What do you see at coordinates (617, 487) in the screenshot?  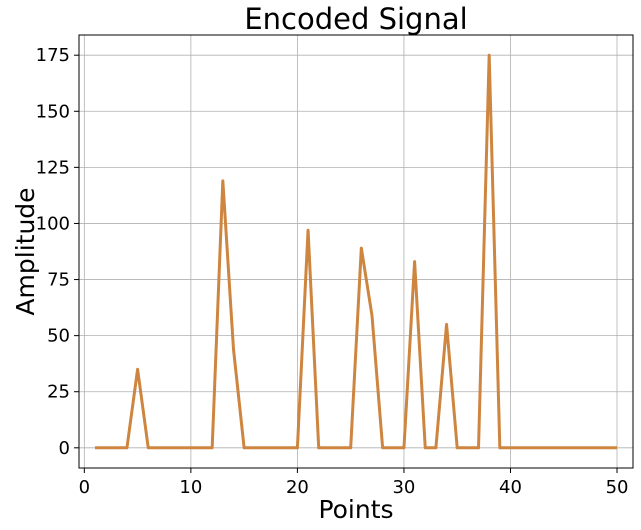 I see `x-tick-label: 50` at bounding box center [617, 487].